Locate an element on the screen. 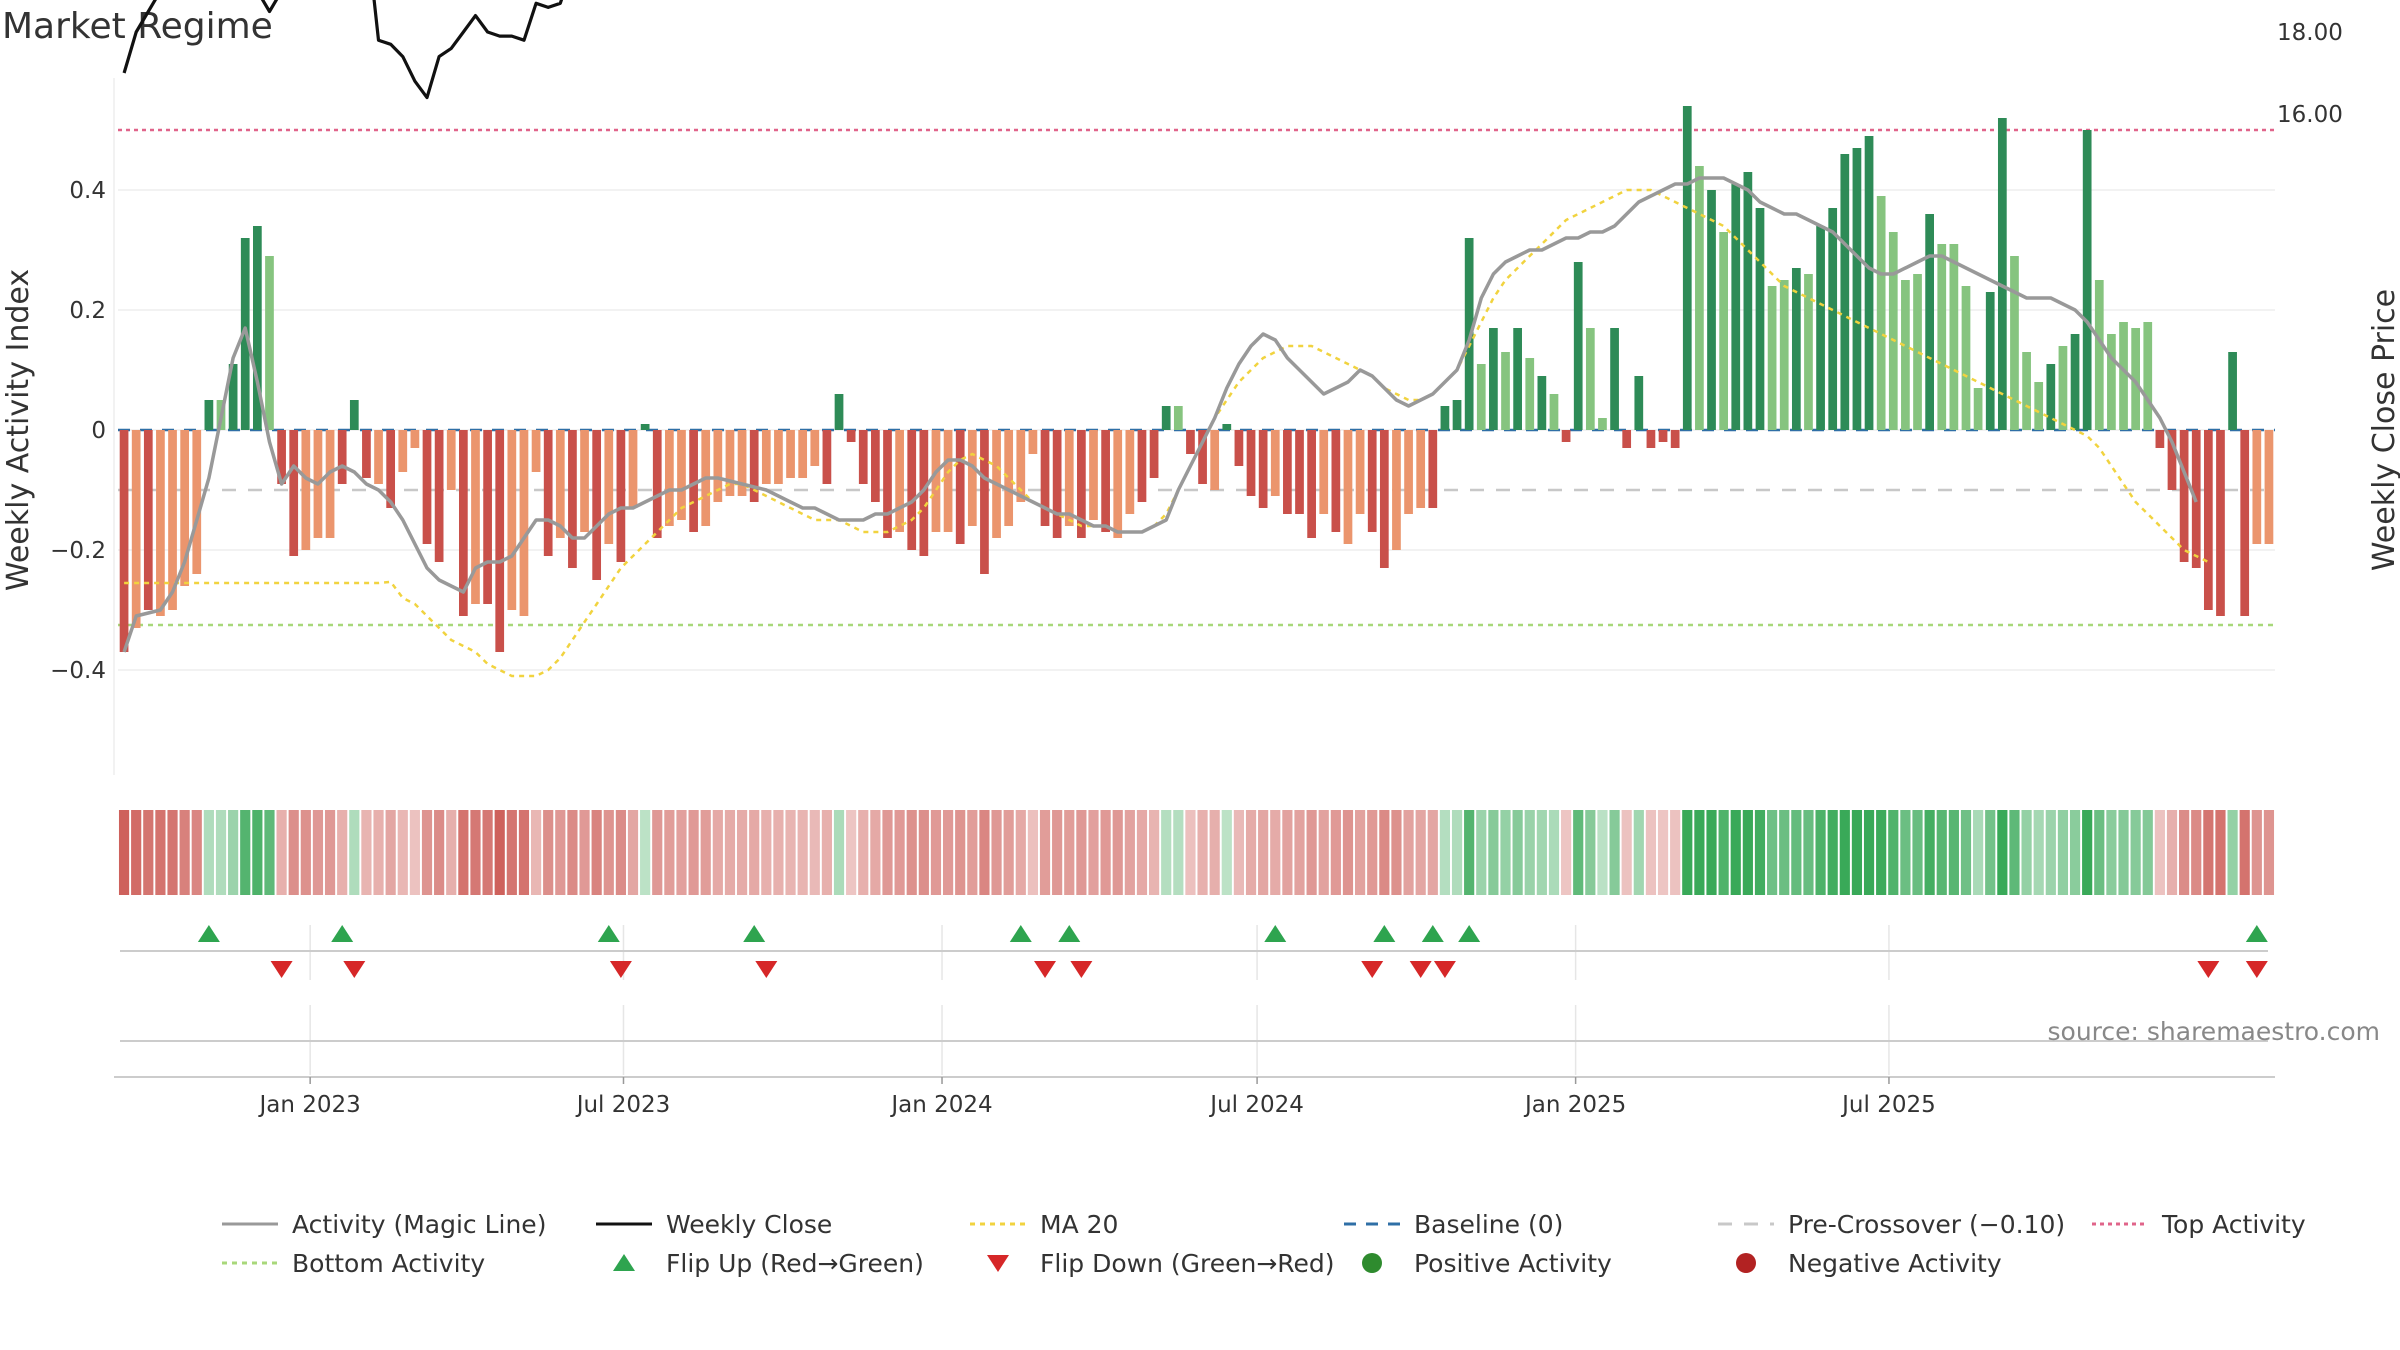  legend-label: Bottom Activity is located at coordinates (388, 1263).